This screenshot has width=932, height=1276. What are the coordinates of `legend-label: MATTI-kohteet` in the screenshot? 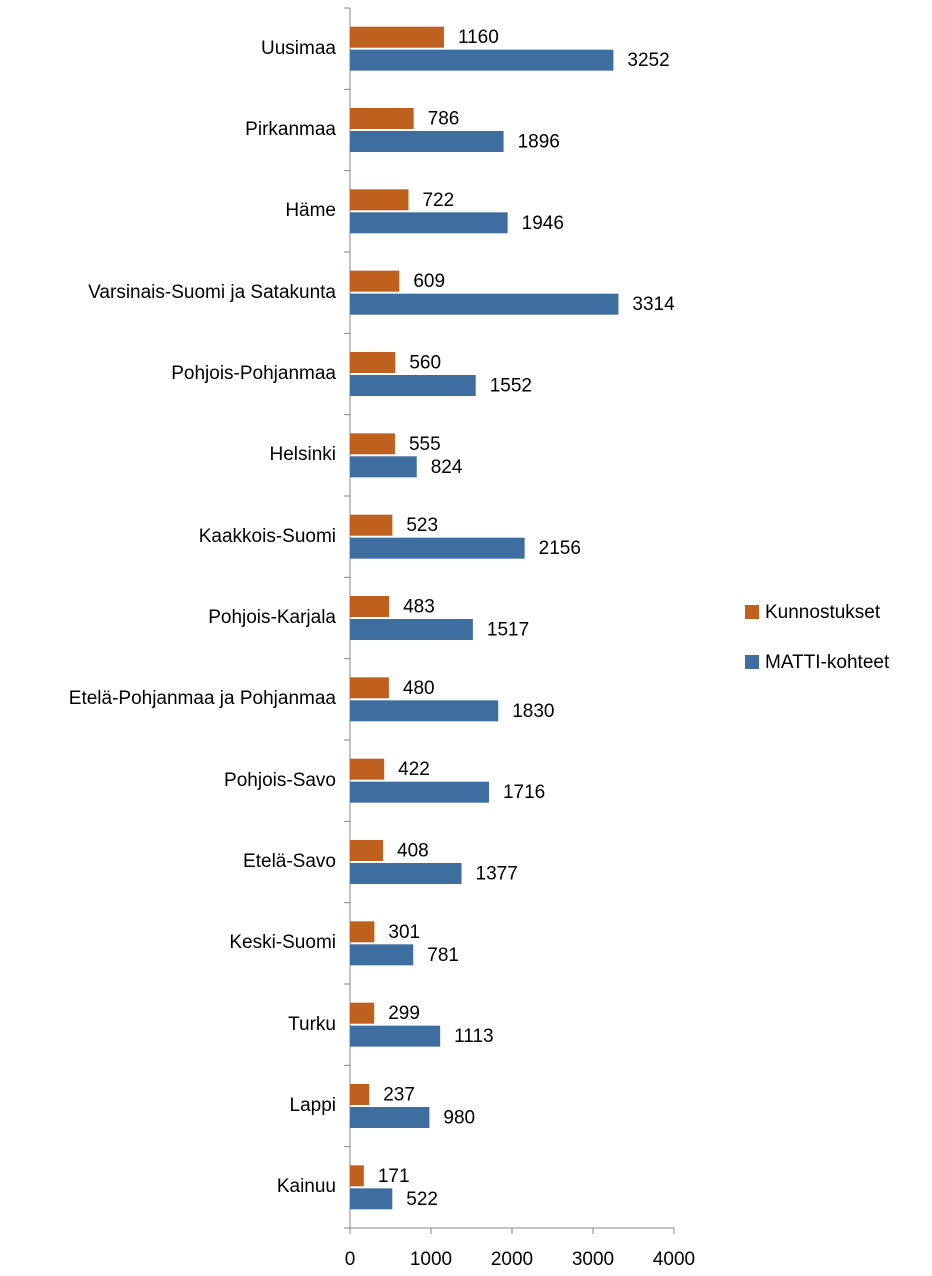 It's located at (827, 662).